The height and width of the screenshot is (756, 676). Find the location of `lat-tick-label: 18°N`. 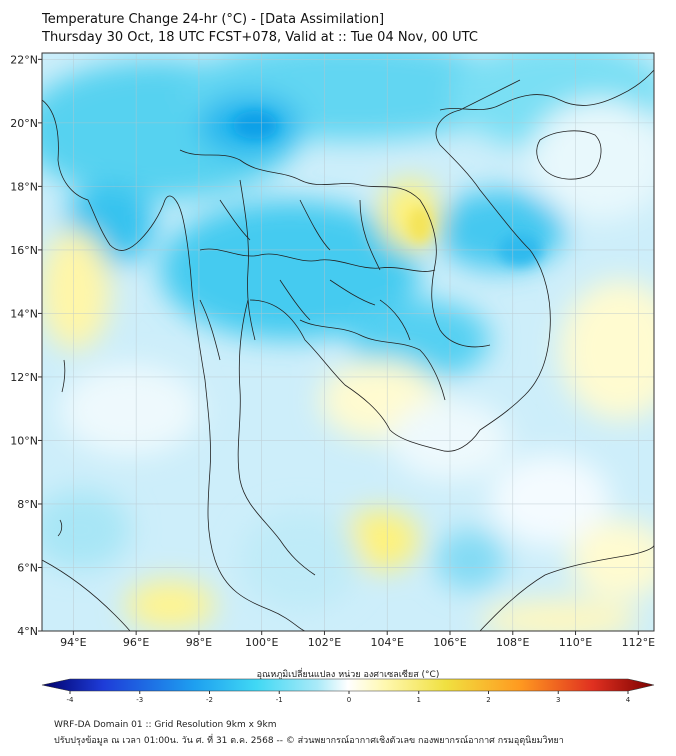

lat-tick-label: 18°N is located at coordinates (24, 186).